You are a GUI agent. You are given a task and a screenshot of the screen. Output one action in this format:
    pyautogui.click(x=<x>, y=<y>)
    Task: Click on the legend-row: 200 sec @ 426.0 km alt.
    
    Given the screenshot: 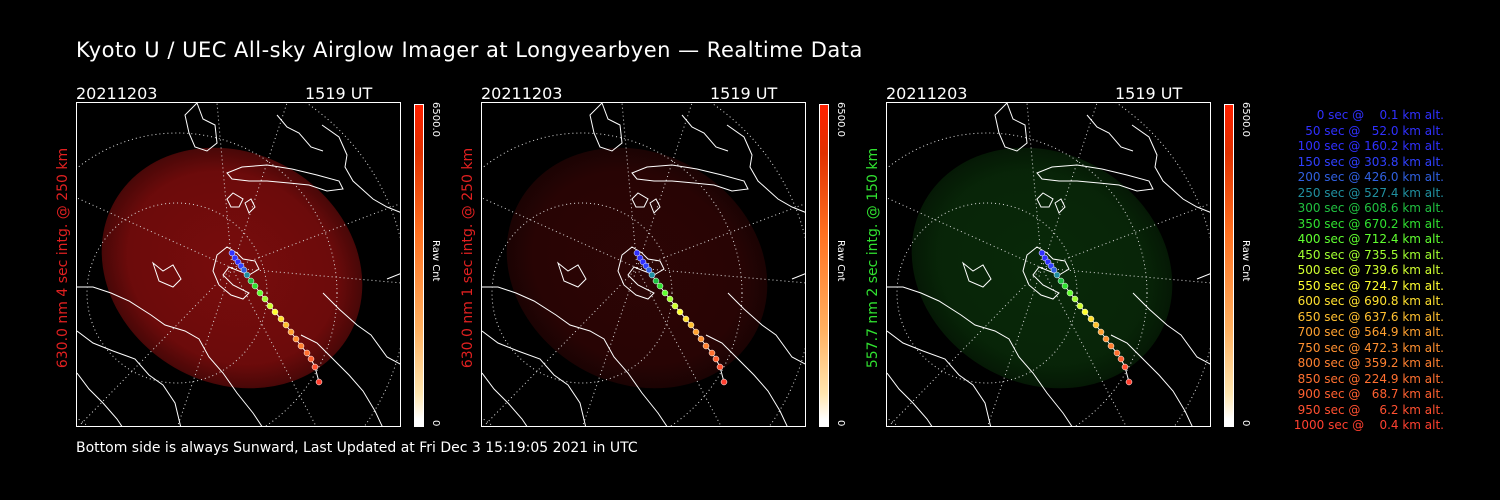 What is the action you would take?
    pyautogui.click(x=1370, y=177)
    